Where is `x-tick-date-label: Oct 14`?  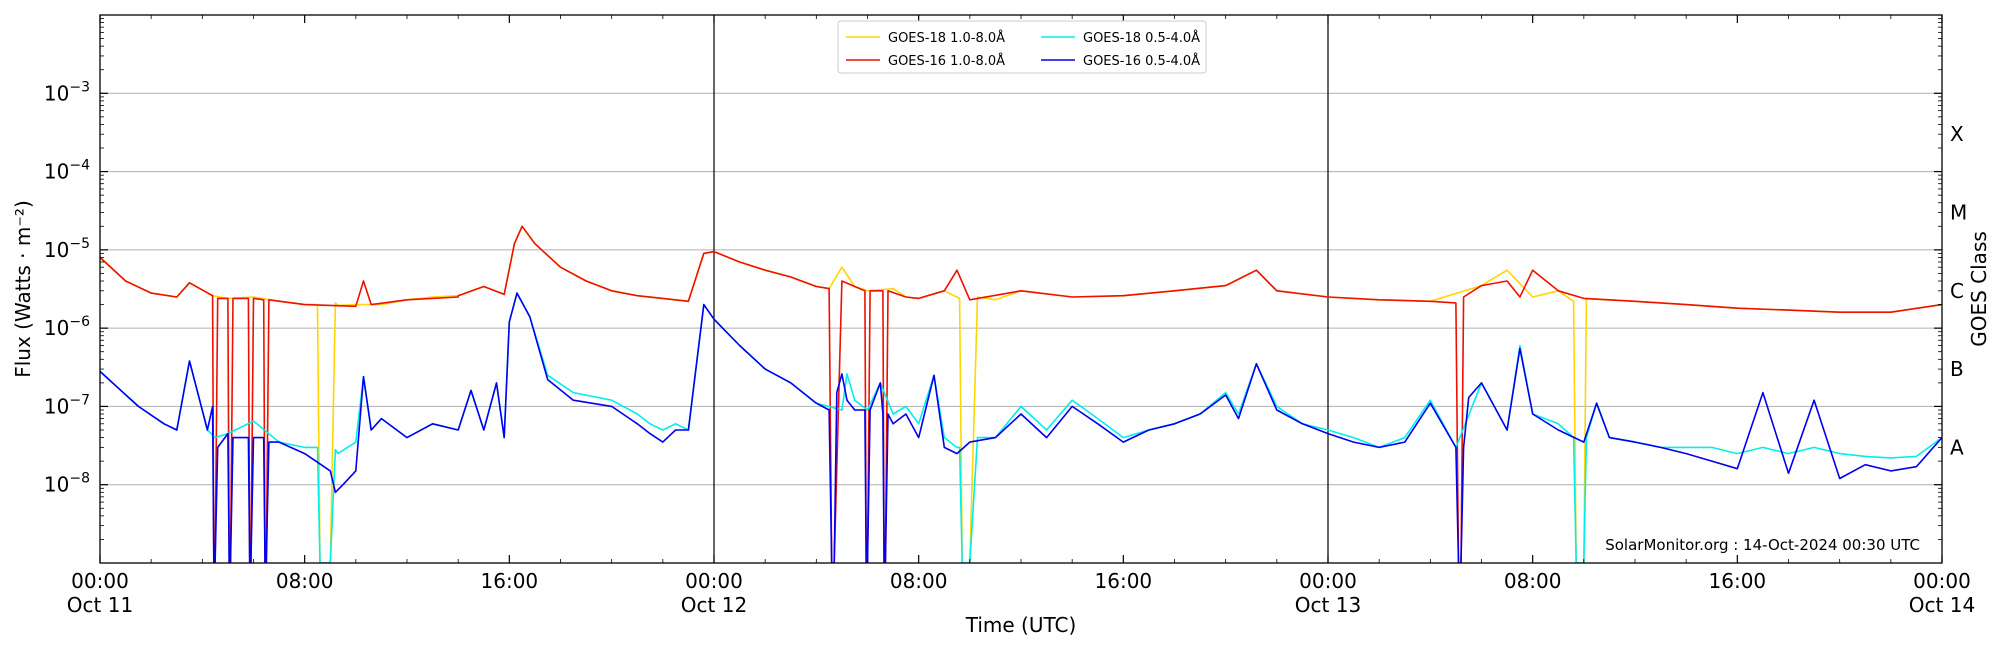 x-tick-date-label: Oct 14 is located at coordinates (1942, 605).